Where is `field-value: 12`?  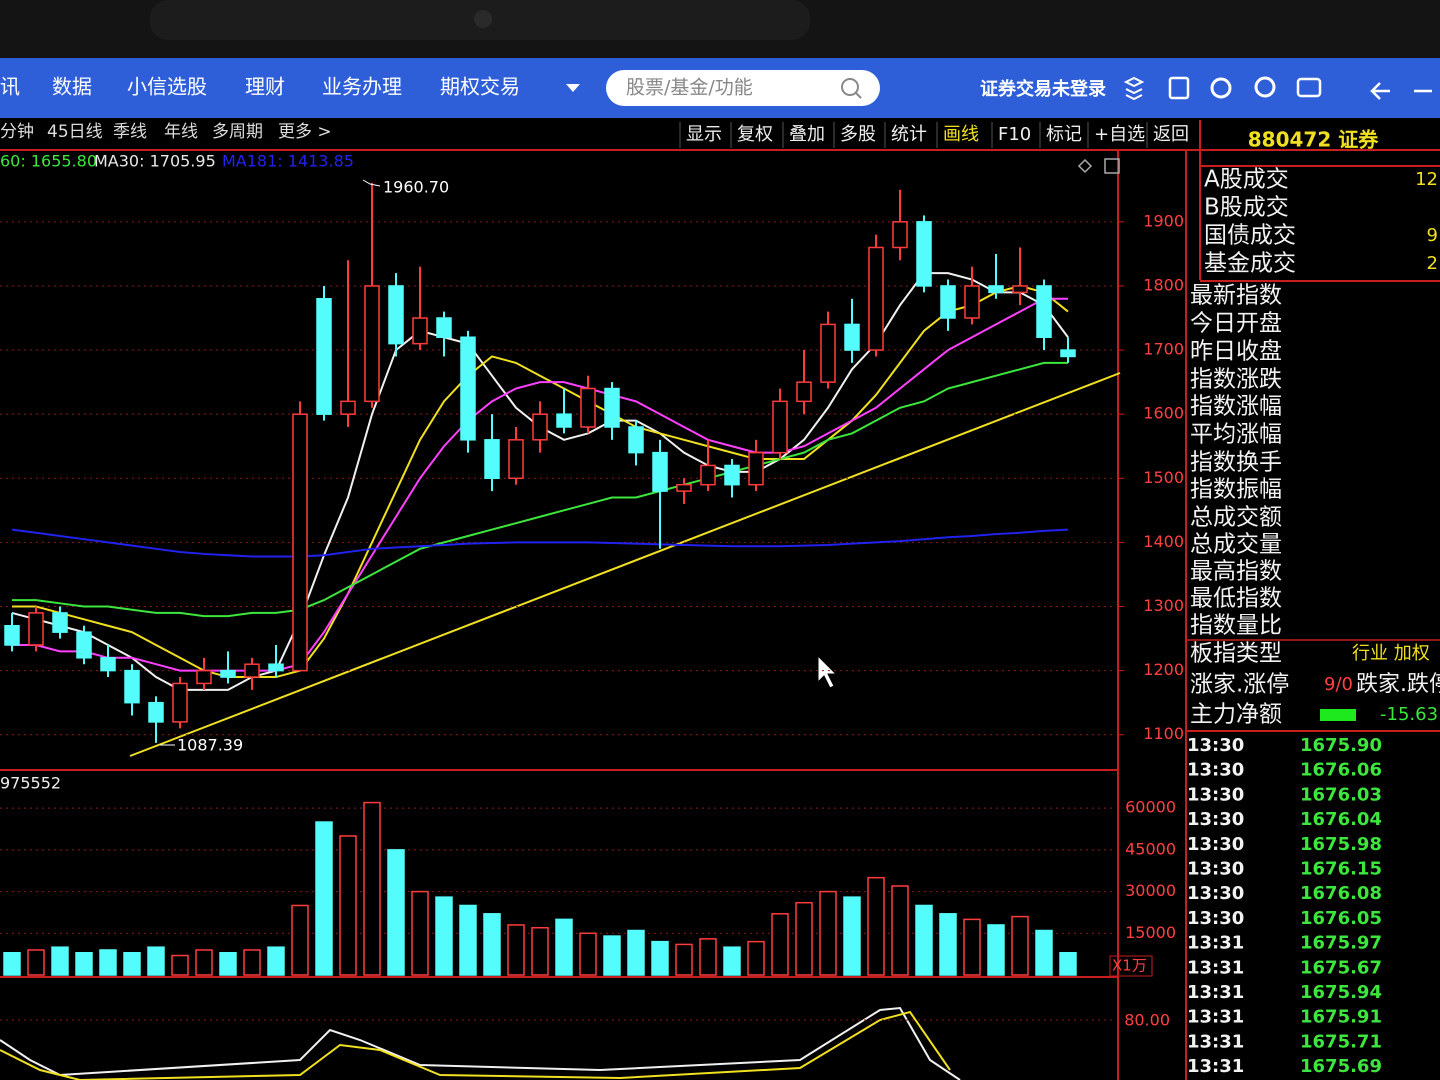
field-value: 12 is located at coordinates (1426, 179).